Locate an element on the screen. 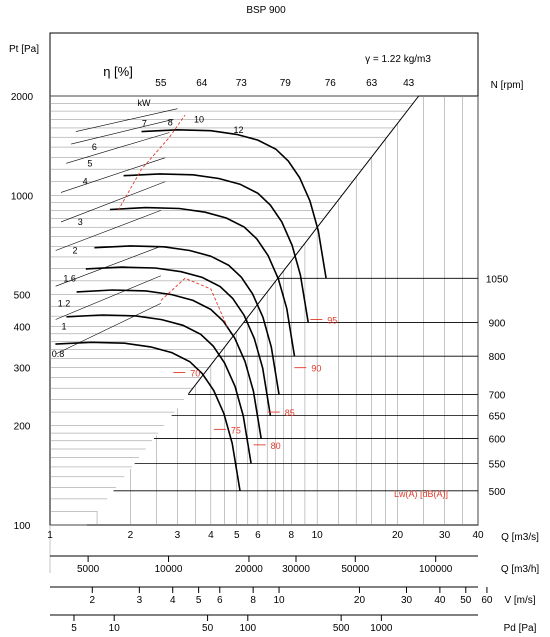 This screenshot has height=637, width=550. q-m3h-tick-label: 100000 is located at coordinates (436, 569).